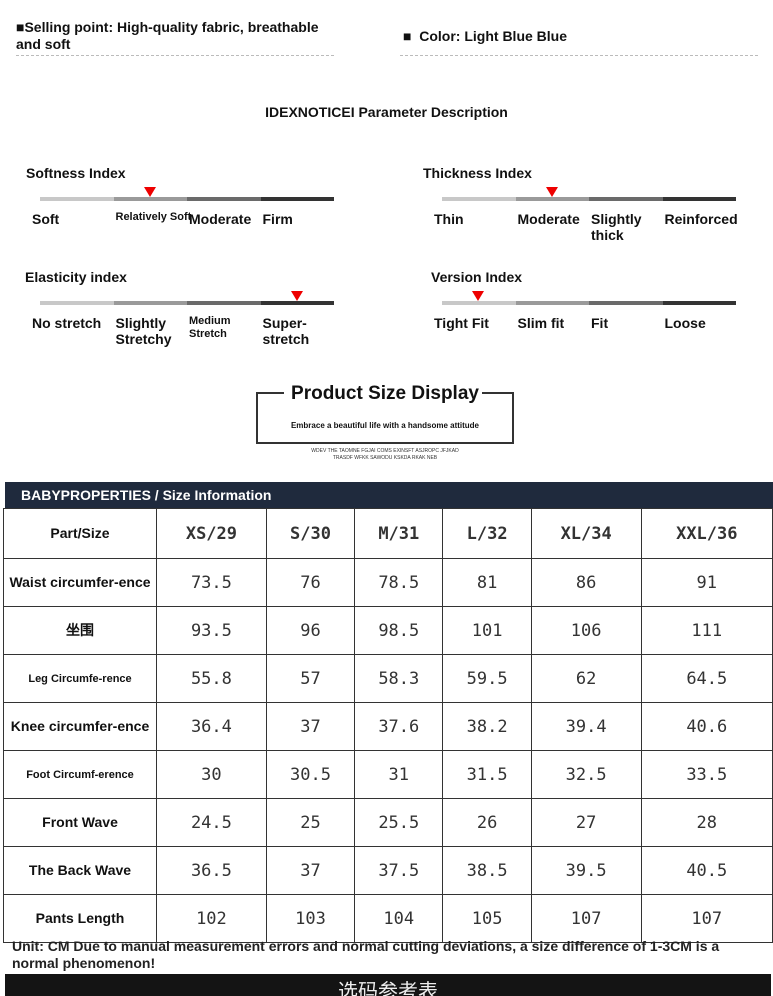 This screenshot has height=996, width=773. I want to click on column-header: XXL/36, so click(706, 533).